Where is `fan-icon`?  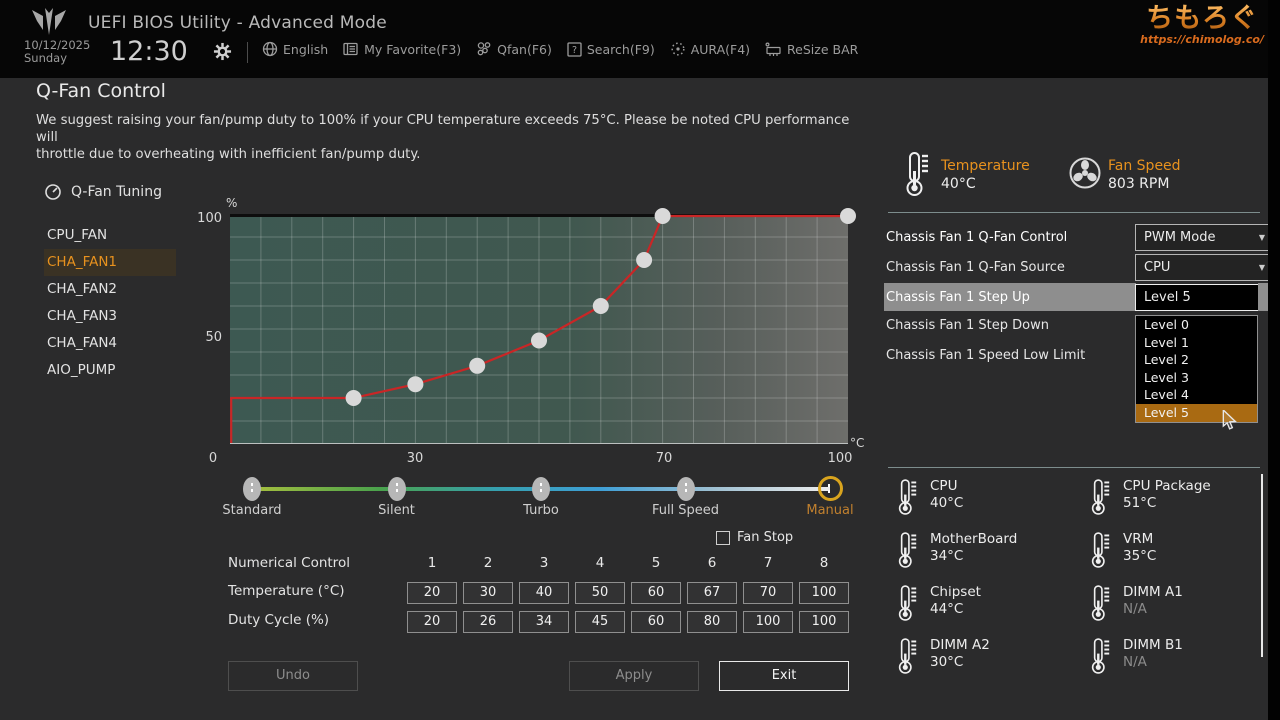 fan-icon is located at coordinates (484, 49).